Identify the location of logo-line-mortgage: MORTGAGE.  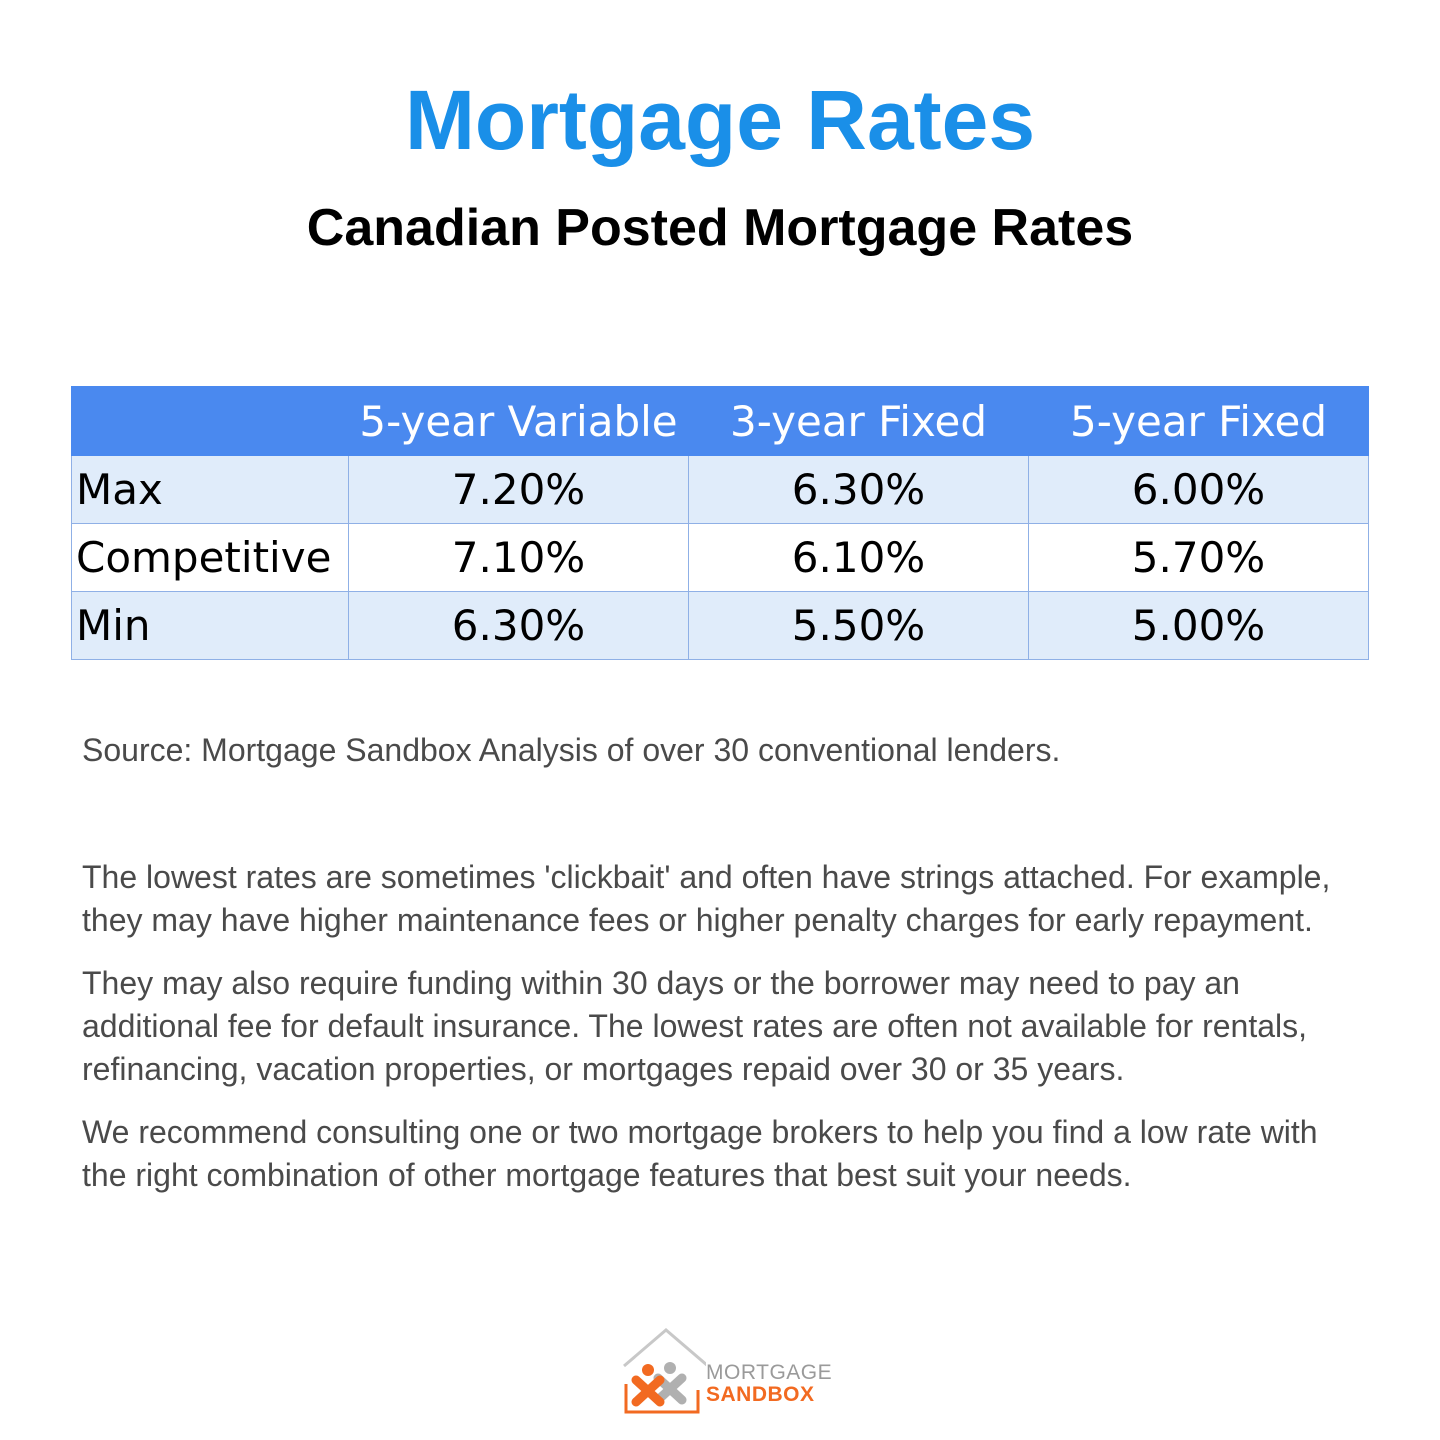
(769, 1372).